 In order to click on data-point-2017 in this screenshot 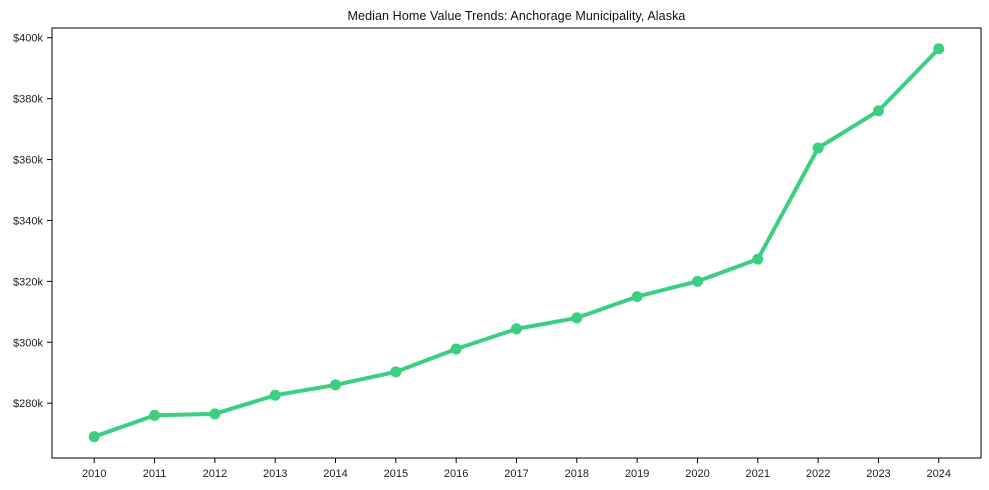, I will do `click(516, 329)`.